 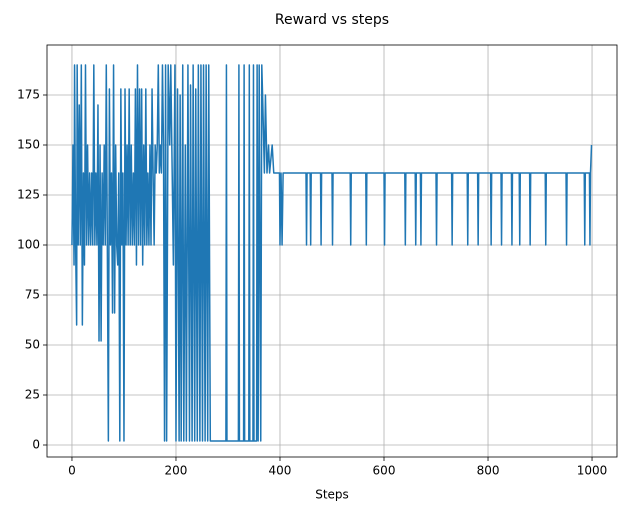 I want to click on chart-title: Reward vs steps, so click(x=332, y=20).